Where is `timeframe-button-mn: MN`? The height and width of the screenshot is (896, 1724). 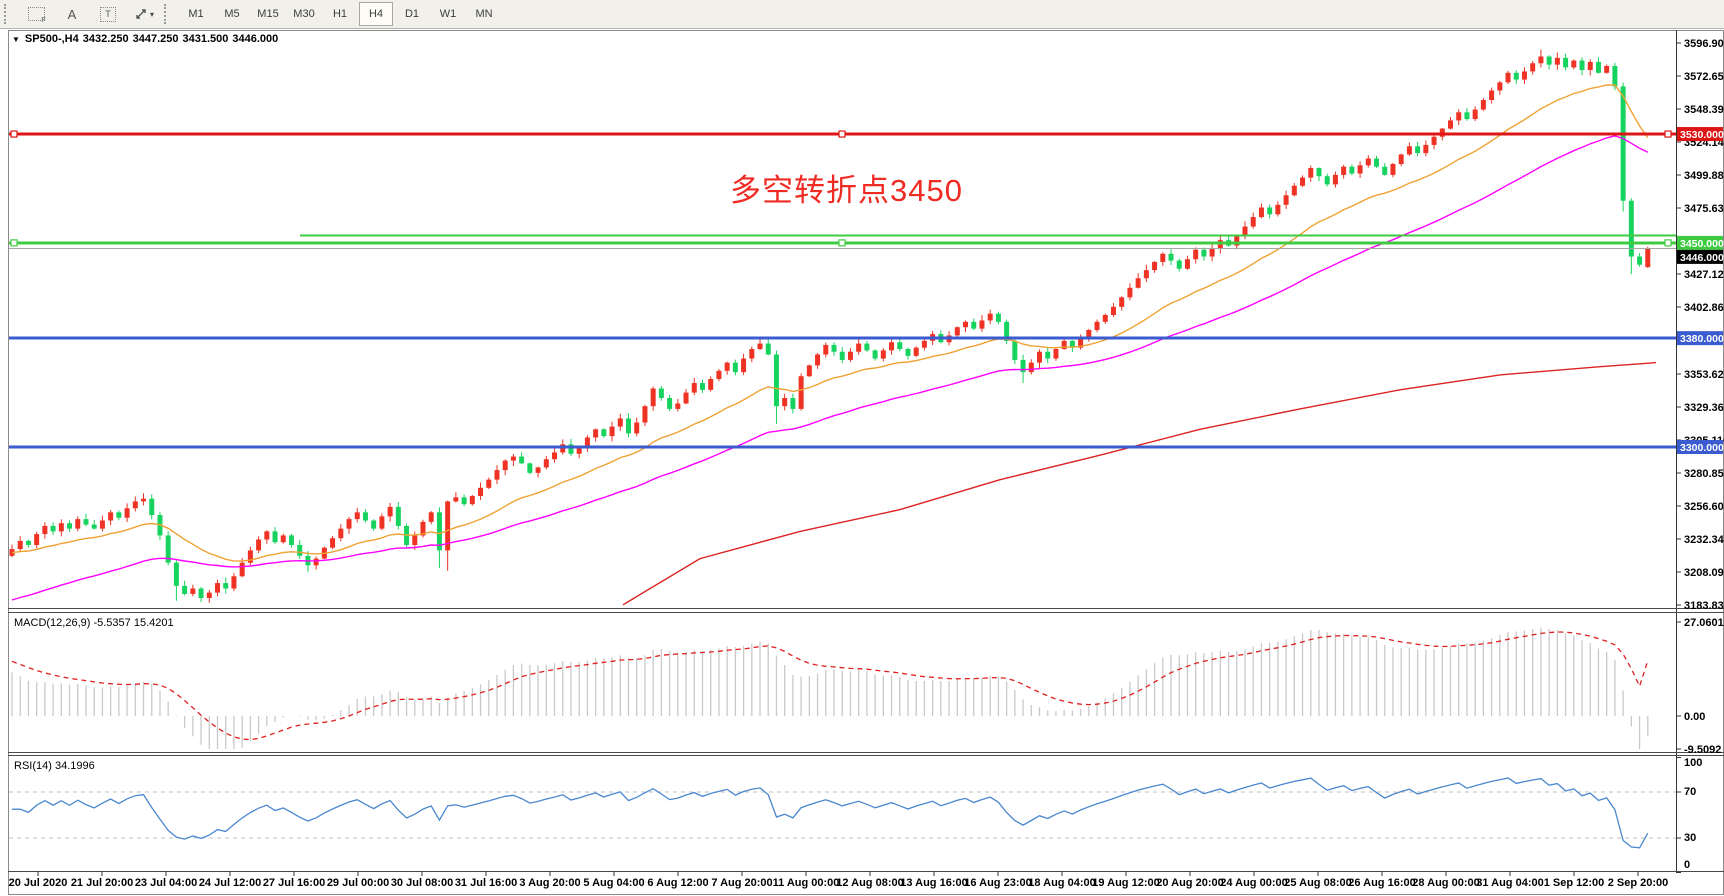 timeframe-button-mn: MN is located at coordinates (484, 14).